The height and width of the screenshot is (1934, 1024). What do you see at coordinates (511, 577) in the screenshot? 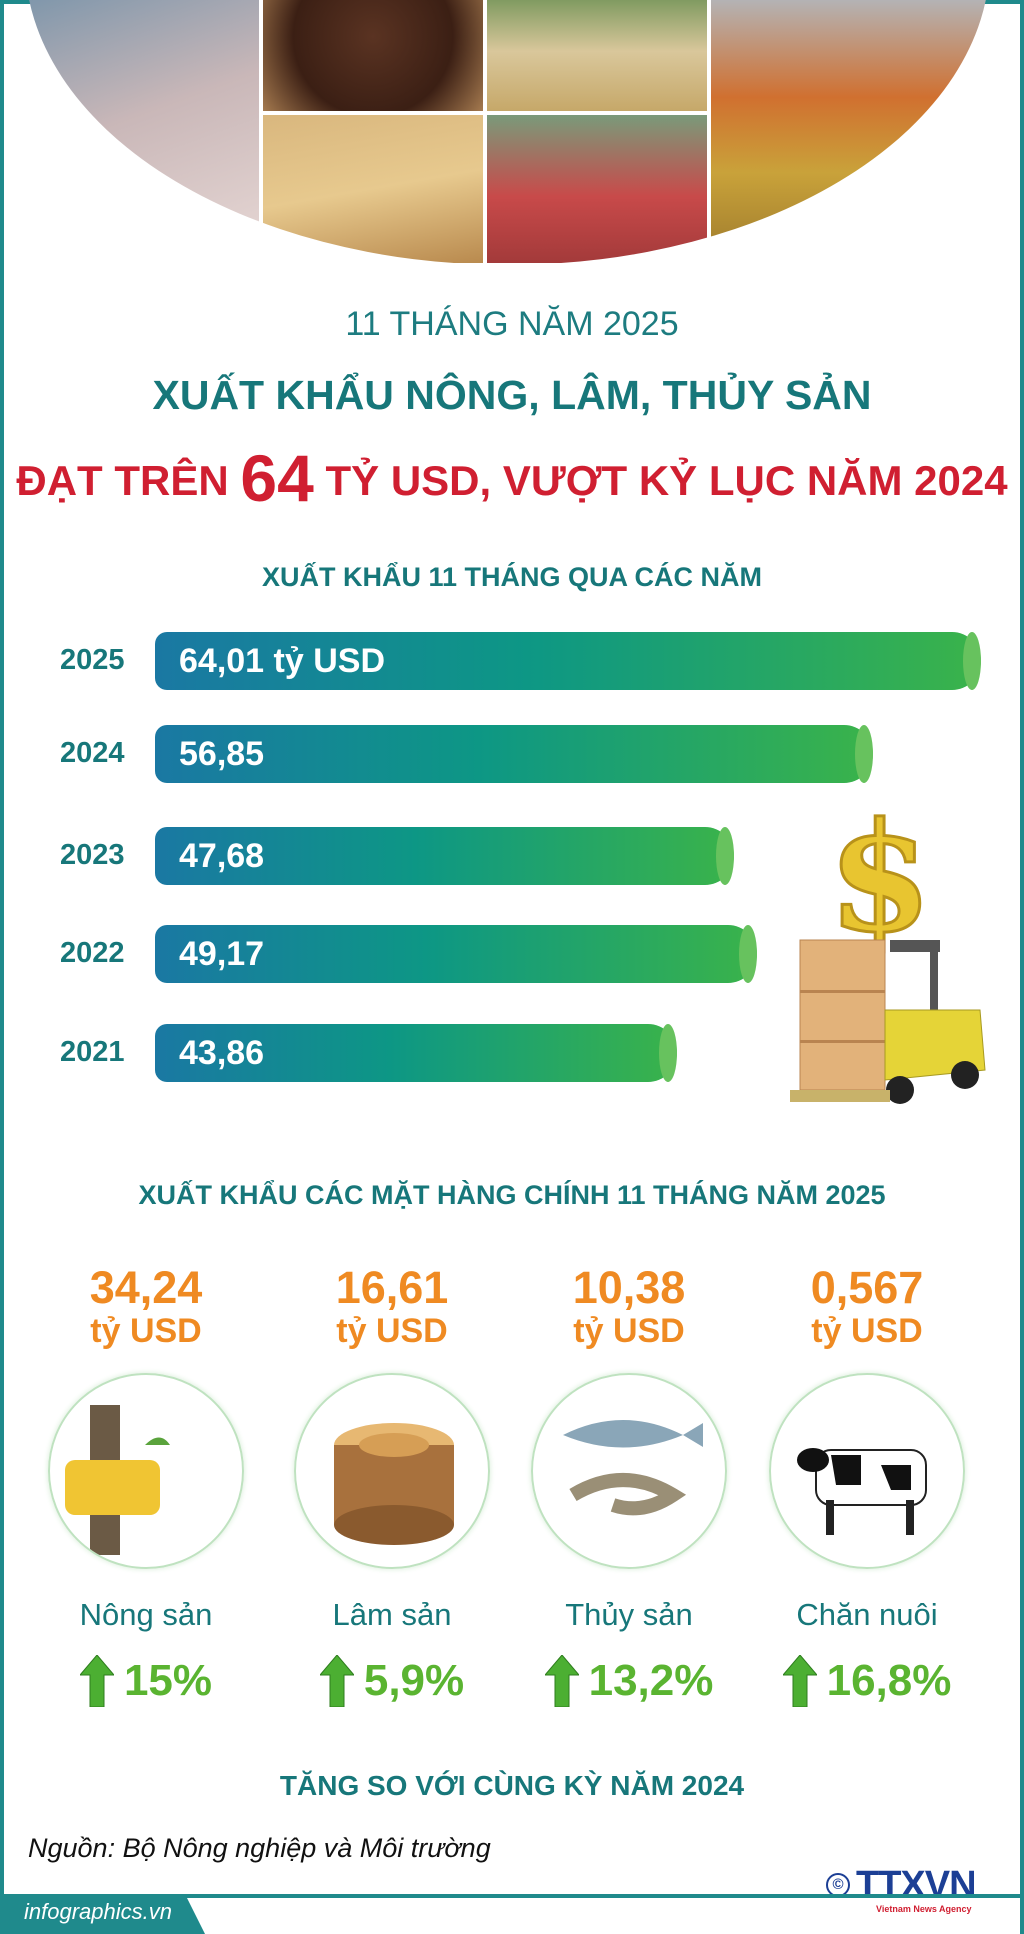
I see `chart-title: XUẤT KHẨU 11 THÁNG QUA CÁC NĂM` at bounding box center [511, 577].